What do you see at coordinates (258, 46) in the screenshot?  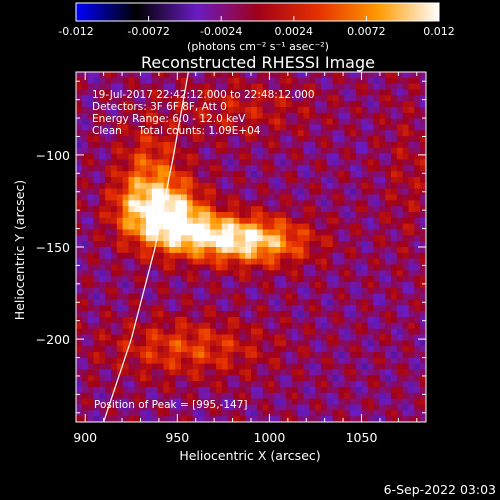 I see `colorbar-label: (photons cm⁻² s⁻¹ asec⁻²)` at bounding box center [258, 46].